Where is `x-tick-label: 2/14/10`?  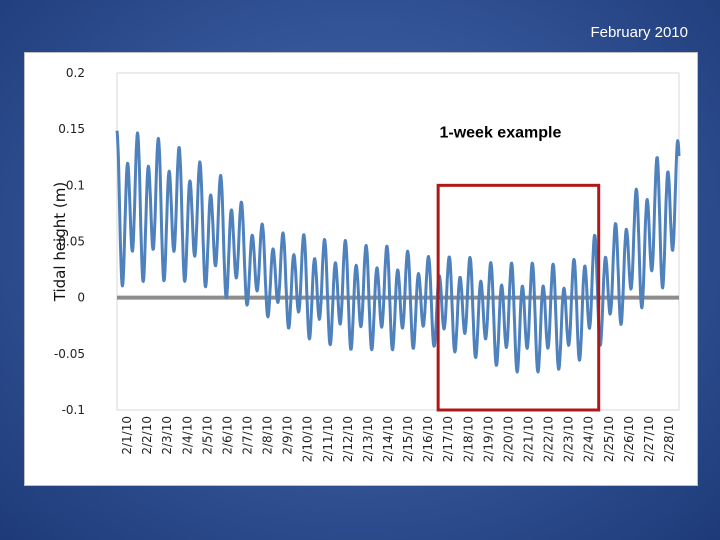 x-tick-label: 2/14/10 is located at coordinates (388, 439).